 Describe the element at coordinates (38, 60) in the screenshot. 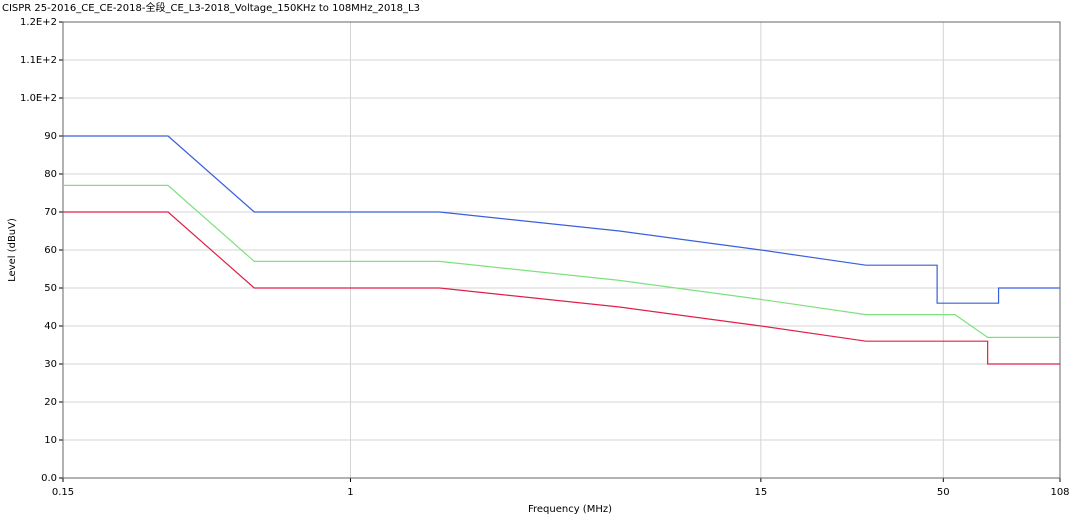

I see `y-tick-label: 1.1E+2` at that location.